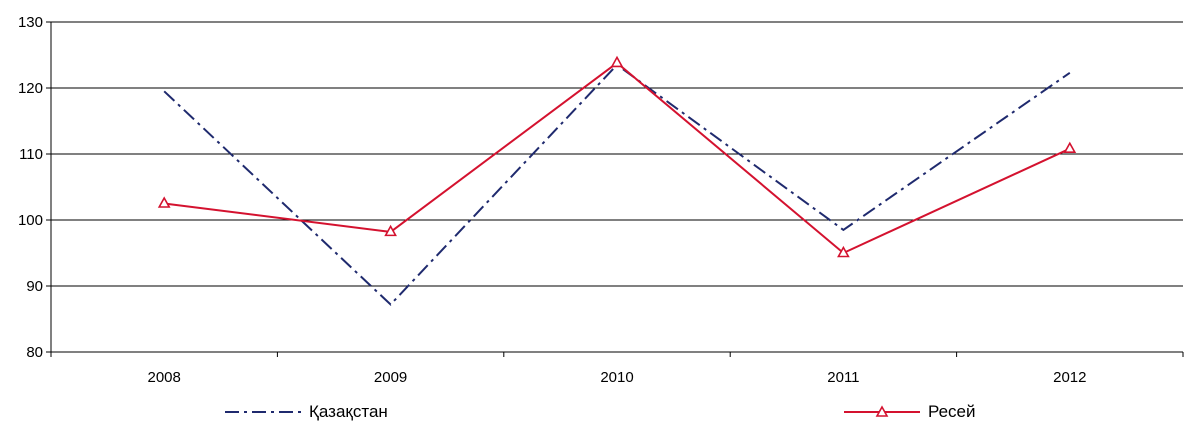 This screenshot has width=1185, height=428. Describe the element at coordinates (882, 411) in the screenshot. I see `legend-swatch-russia` at that location.